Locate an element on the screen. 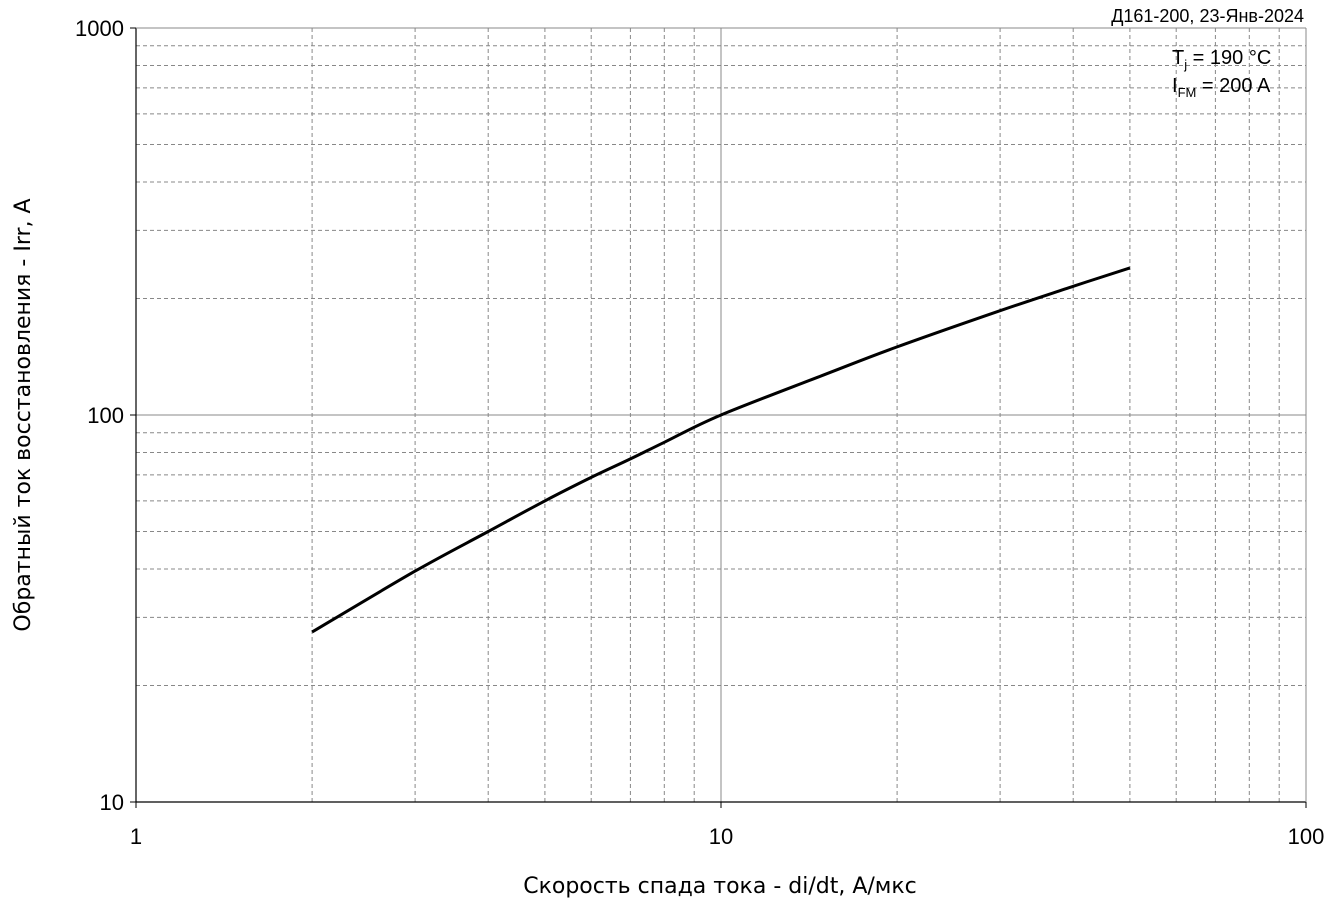 The width and height of the screenshot is (1344, 901). x-tick-label: 1 is located at coordinates (136, 836).